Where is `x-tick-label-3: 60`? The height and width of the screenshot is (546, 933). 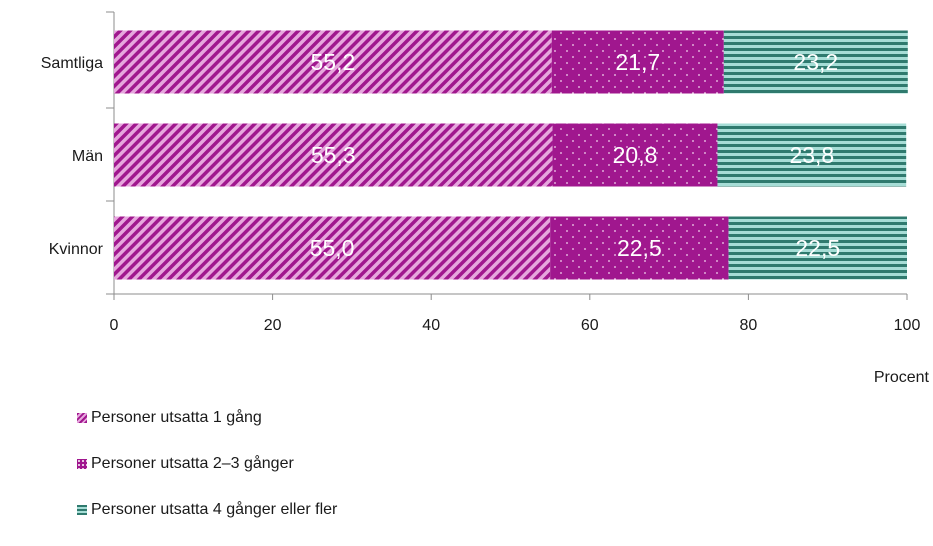 x-tick-label-3: 60 is located at coordinates (590, 325).